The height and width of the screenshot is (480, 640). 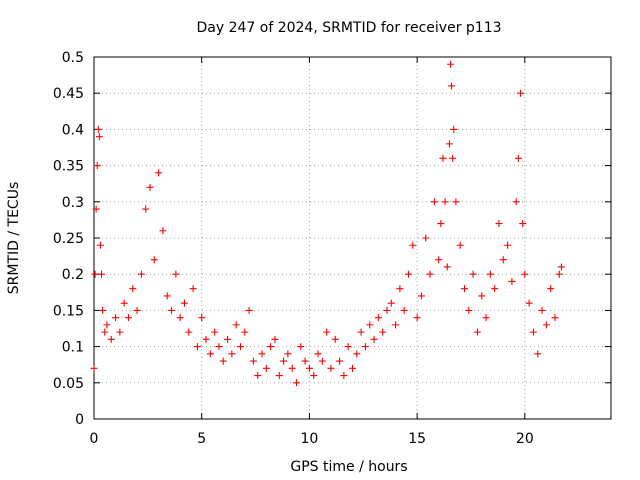 What do you see at coordinates (68, 94) in the screenshot?
I see `y-tick-label: 0.45` at bounding box center [68, 94].